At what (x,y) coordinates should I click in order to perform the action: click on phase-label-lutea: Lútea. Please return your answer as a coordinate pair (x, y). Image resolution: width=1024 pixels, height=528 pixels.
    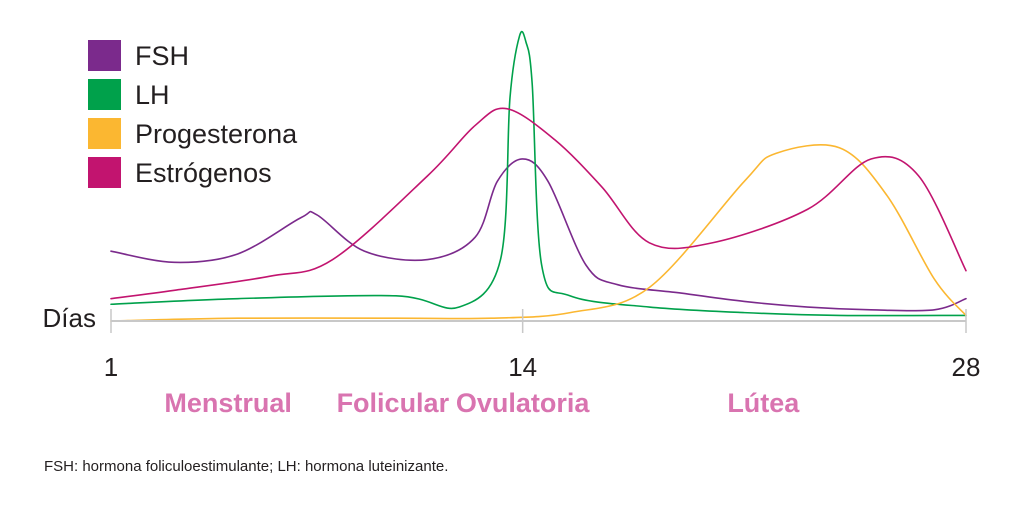
    Looking at the image, I should click on (763, 403).